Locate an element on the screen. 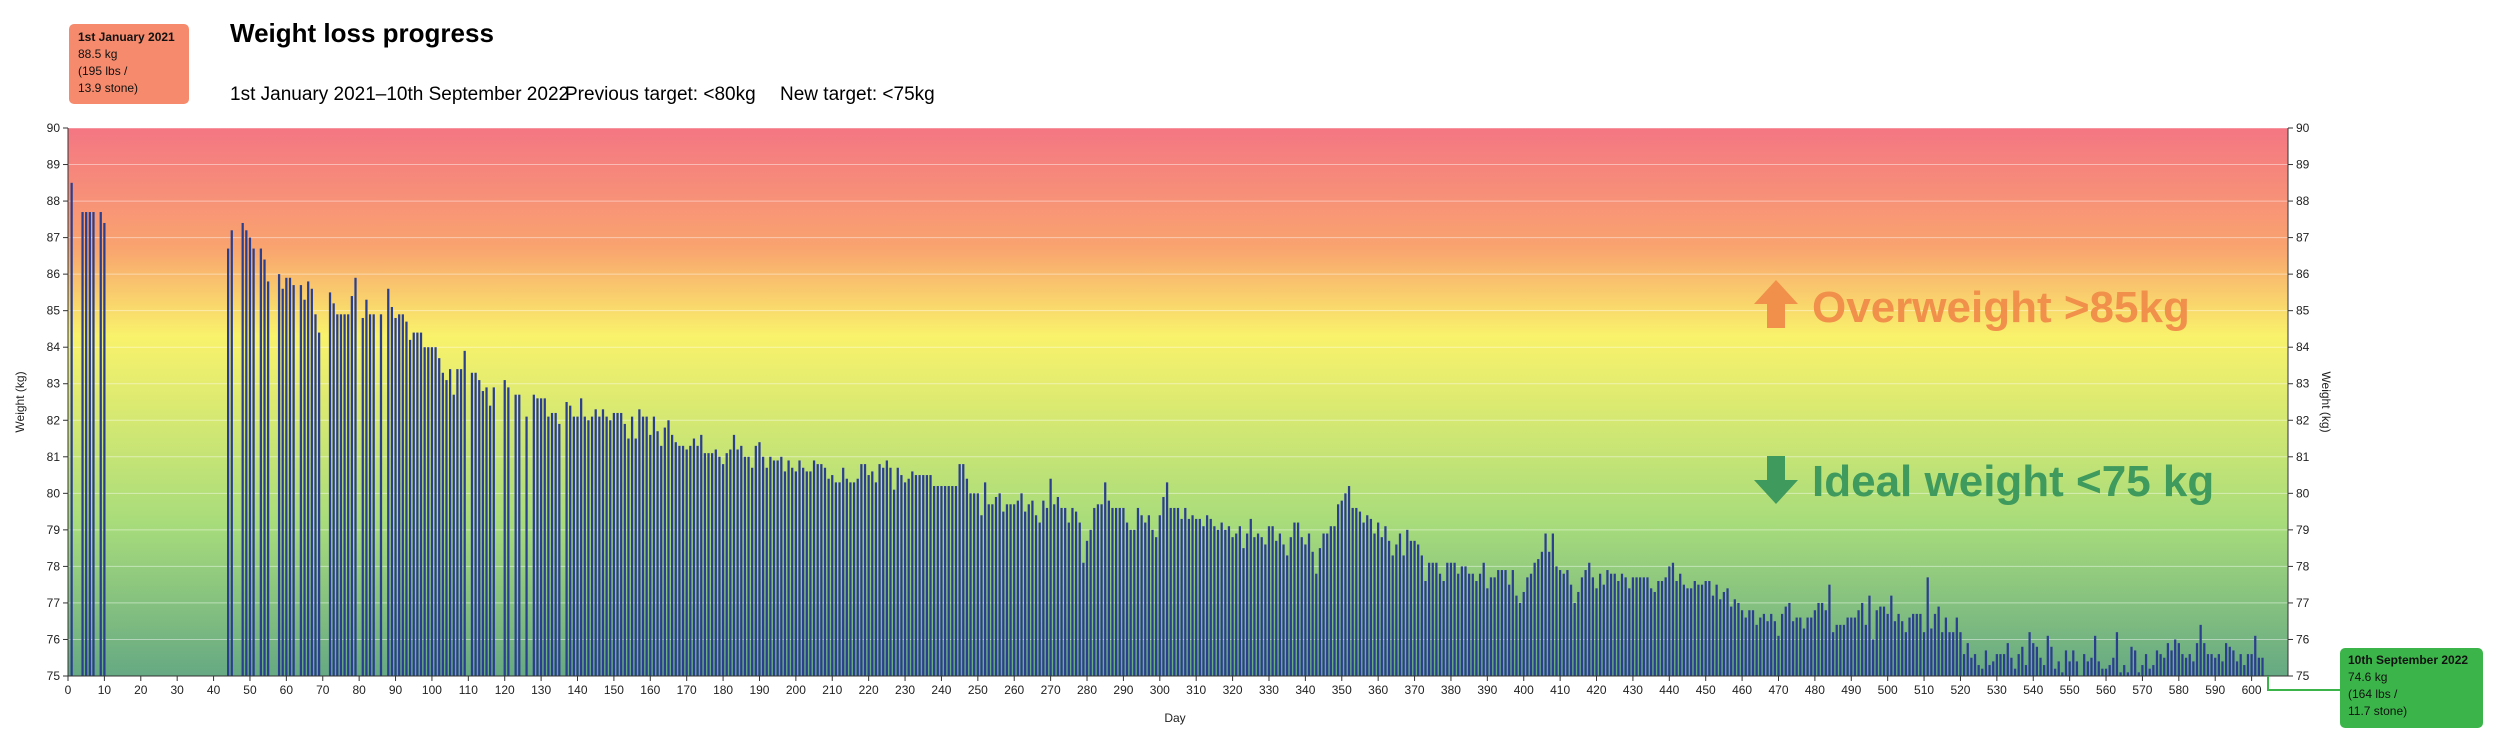 The height and width of the screenshot is (744, 2500). y-tick-label: 76 is located at coordinates (54, 639).